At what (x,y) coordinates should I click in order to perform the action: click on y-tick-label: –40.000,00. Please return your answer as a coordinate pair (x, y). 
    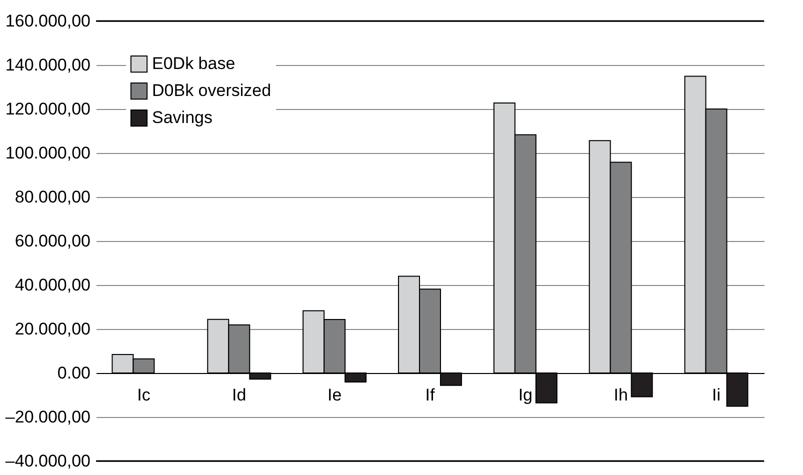
    Looking at the image, I should click on (47, 461).